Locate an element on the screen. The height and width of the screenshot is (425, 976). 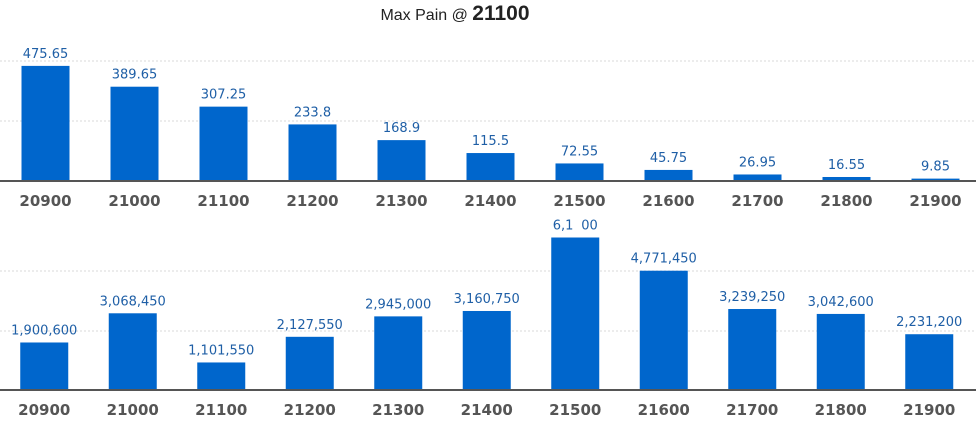
data-label: 2,945,000 is located at coordinates (398, 304).